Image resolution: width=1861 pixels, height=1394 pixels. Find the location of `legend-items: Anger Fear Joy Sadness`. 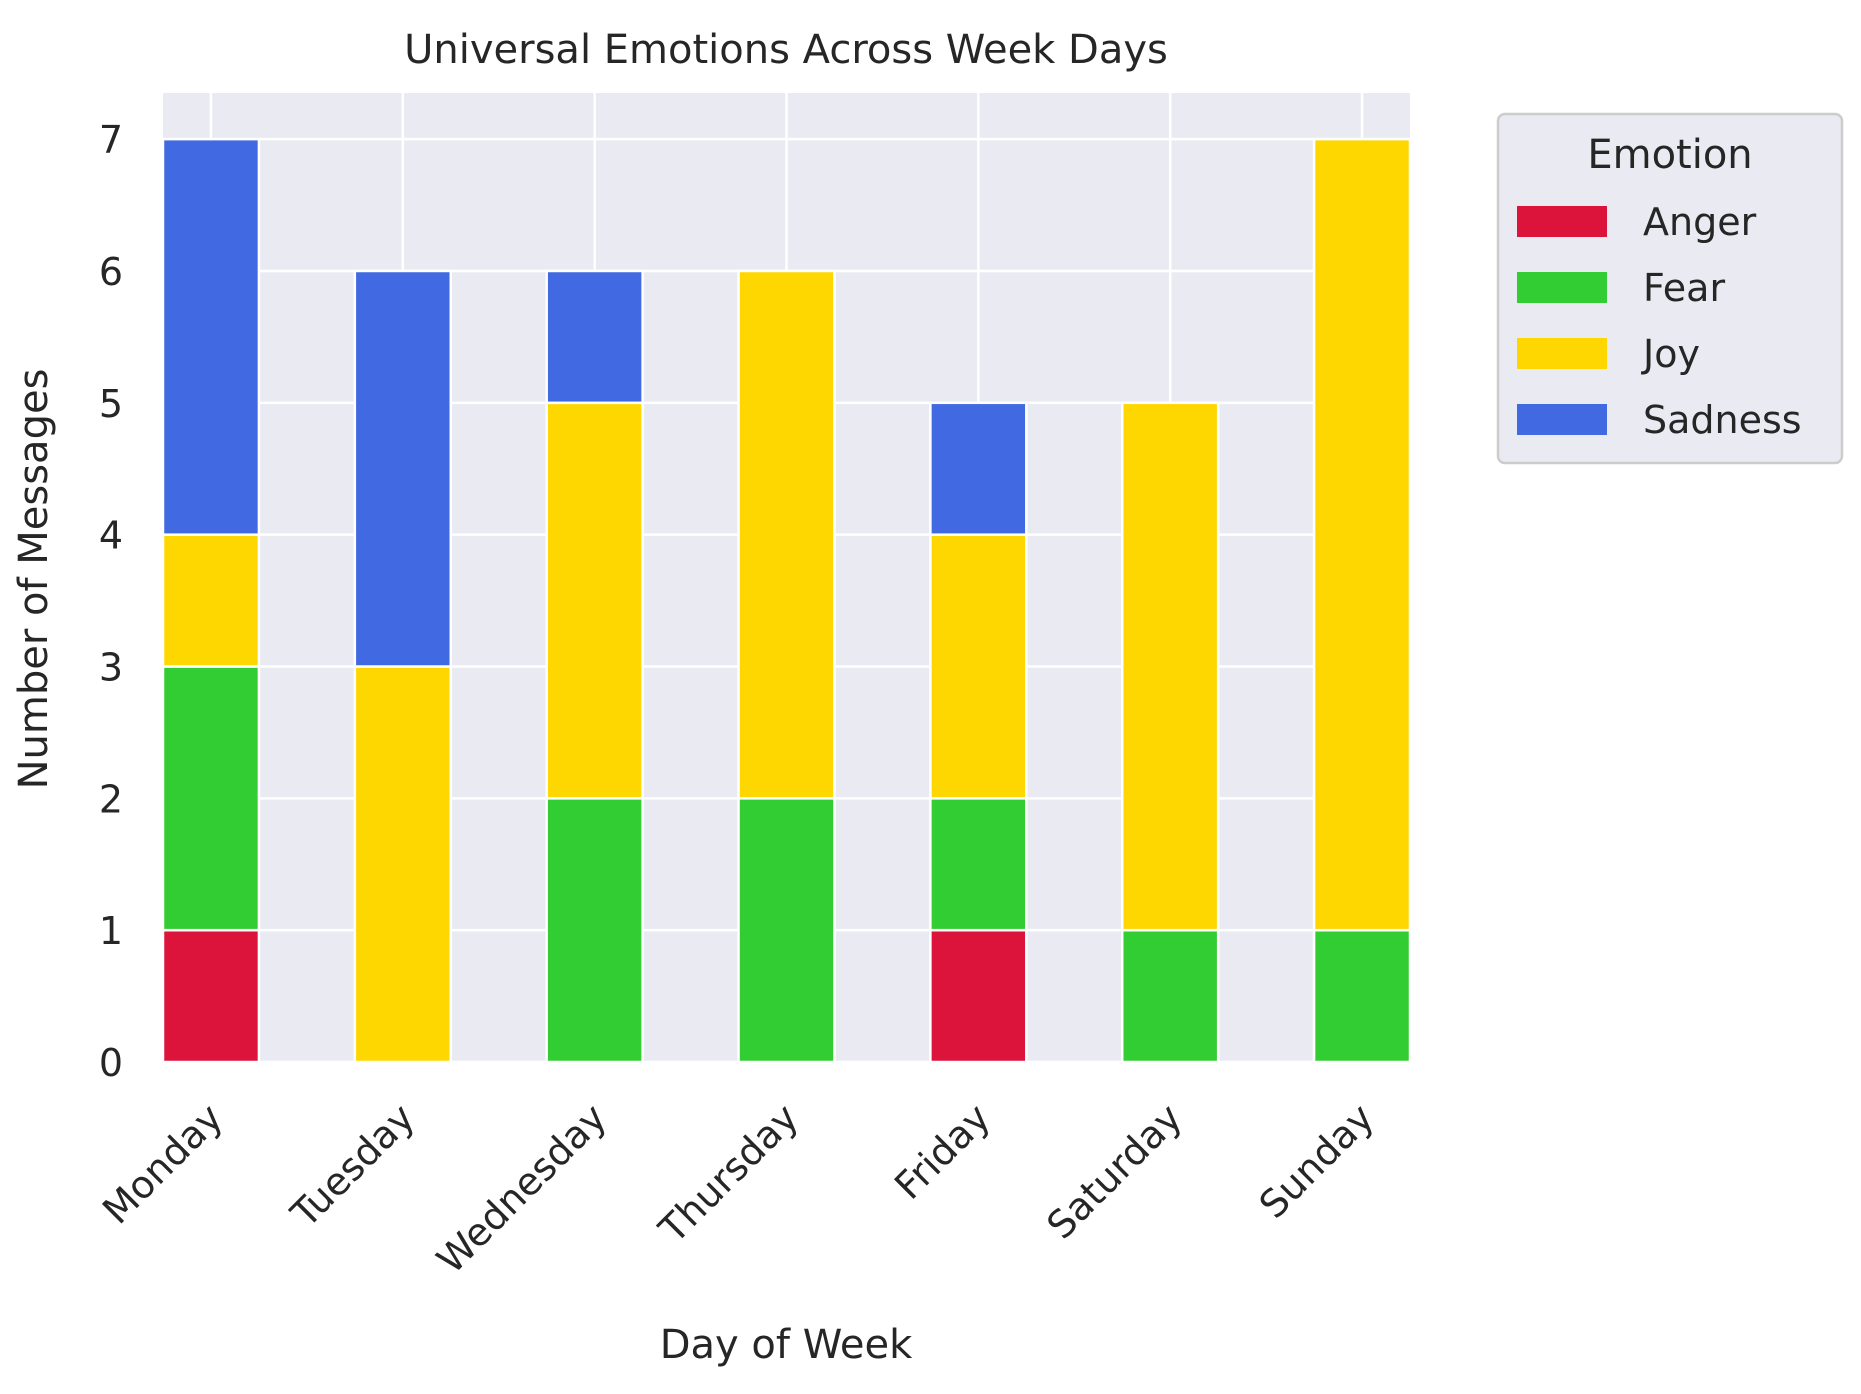

legend-items: Anger Fear Joy Sadness is located at coordinates (1659, 321).